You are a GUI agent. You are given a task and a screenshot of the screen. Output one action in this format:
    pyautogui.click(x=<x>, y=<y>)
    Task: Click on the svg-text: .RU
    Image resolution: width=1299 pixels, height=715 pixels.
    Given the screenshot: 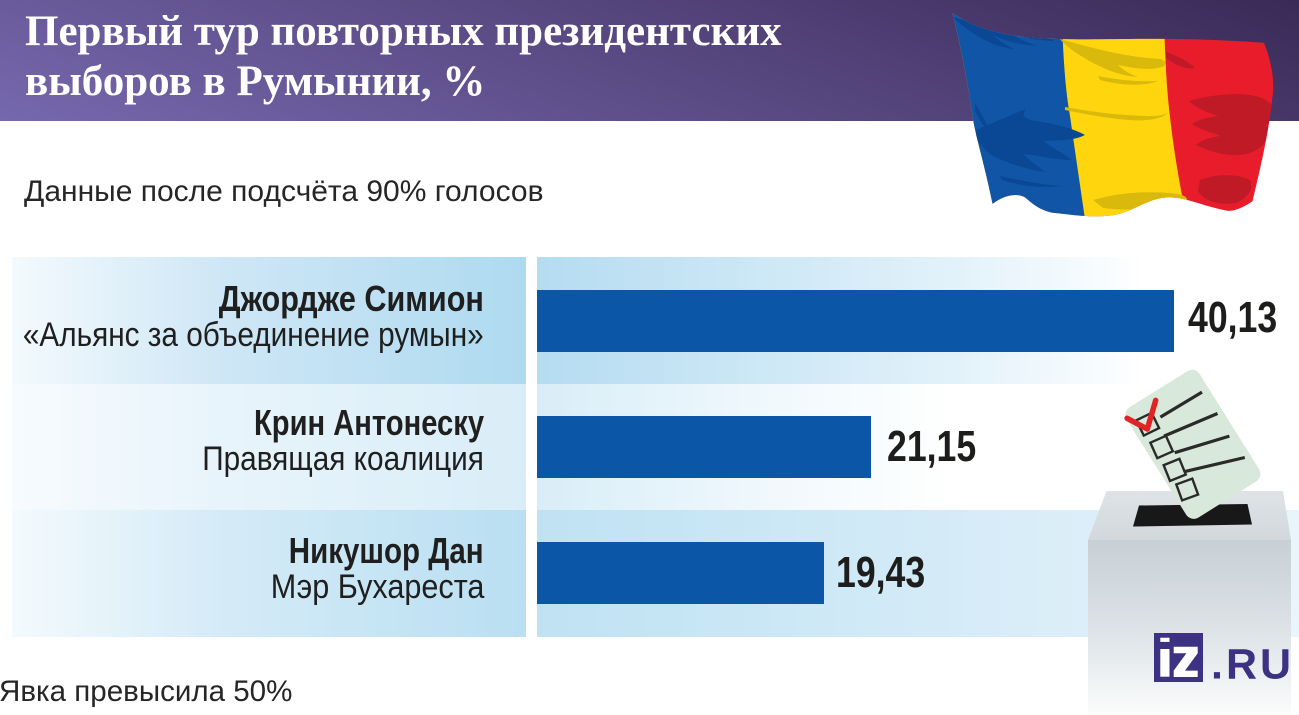 What is the action you would take?
    pyautogui.click(x=1252, y=662)
    